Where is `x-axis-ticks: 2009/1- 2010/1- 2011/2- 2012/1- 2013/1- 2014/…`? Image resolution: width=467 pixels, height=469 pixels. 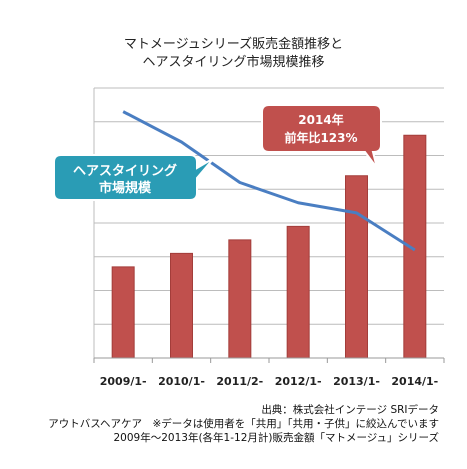 x-axis-ticks: 2009/1- 2010/1- 2011/2- 2012/1- 2013/1- 2014/… is located at coordinates (269, 381).